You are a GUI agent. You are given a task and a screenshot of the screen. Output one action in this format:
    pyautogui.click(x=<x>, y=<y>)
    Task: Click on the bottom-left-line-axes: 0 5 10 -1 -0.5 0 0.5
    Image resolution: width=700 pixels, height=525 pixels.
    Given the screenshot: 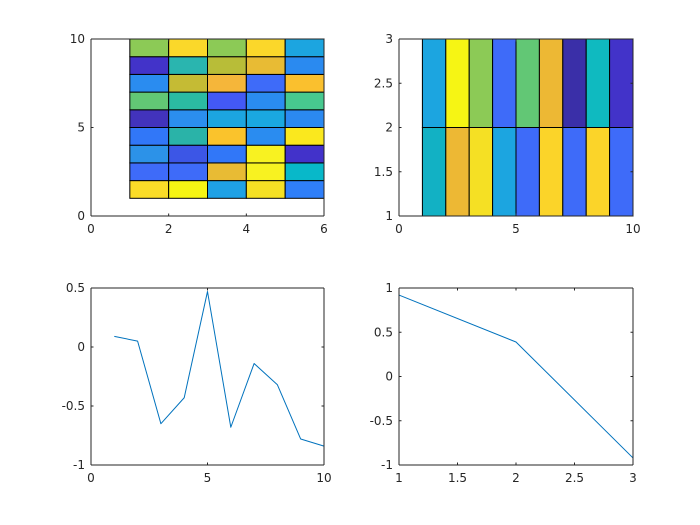 What is the action you would take?
    pyautogui.click(x=197, y=383)
    